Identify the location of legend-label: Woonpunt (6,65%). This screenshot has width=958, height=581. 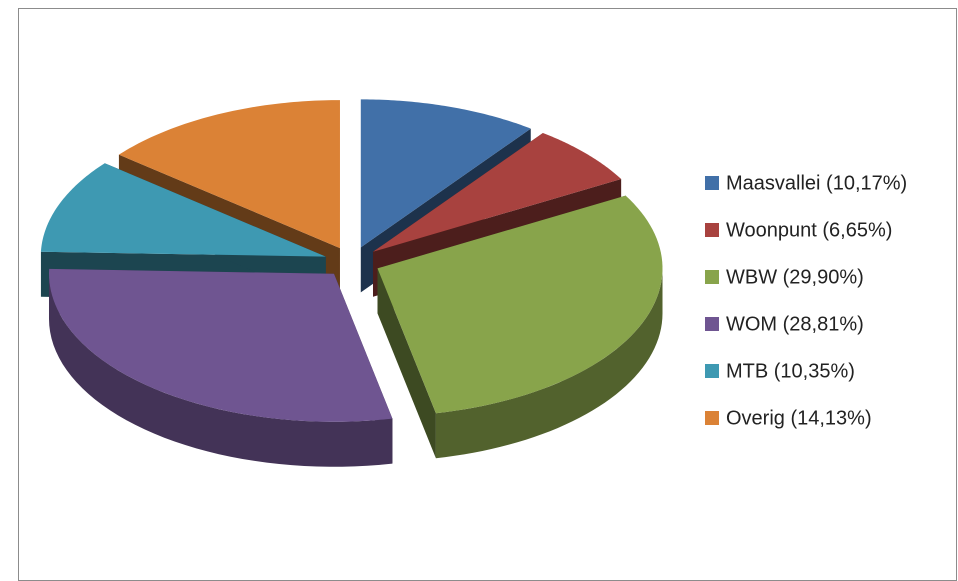
(809, 230).